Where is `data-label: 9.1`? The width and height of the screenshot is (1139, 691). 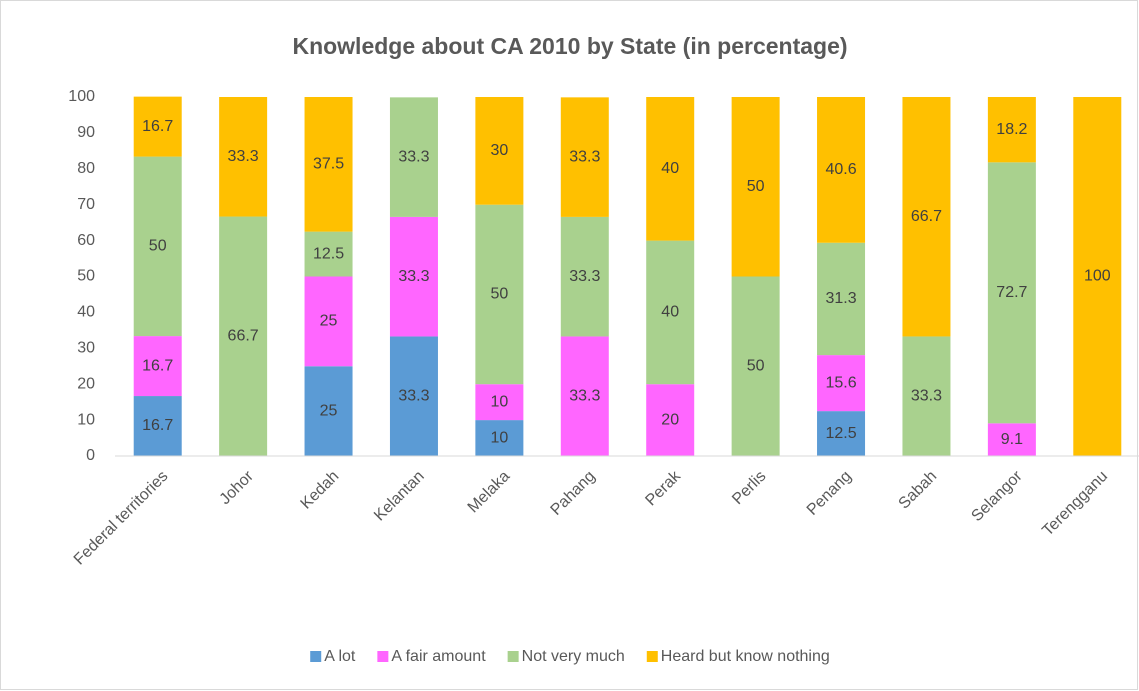 data-label: 9.1 is located at coordinates (1012, 439).